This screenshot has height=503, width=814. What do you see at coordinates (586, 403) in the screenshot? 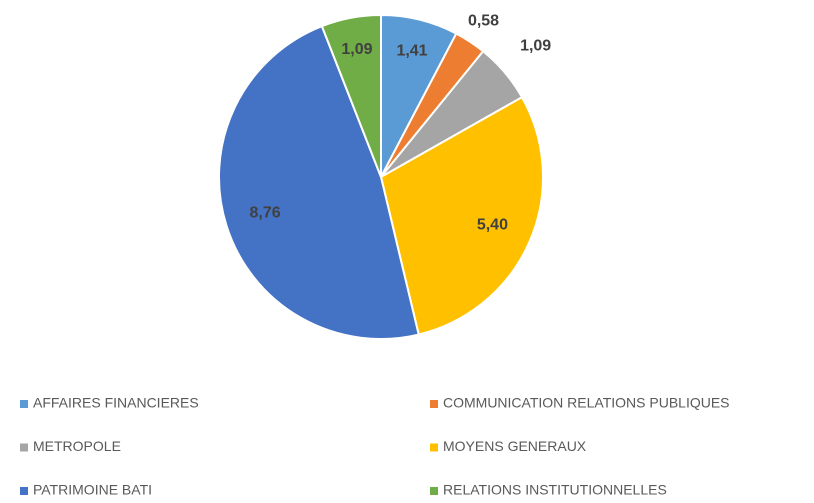
I see `legend-label: COMMUNICATION RELATIONS PUBLIQUES` at bounding box center [586, 403].